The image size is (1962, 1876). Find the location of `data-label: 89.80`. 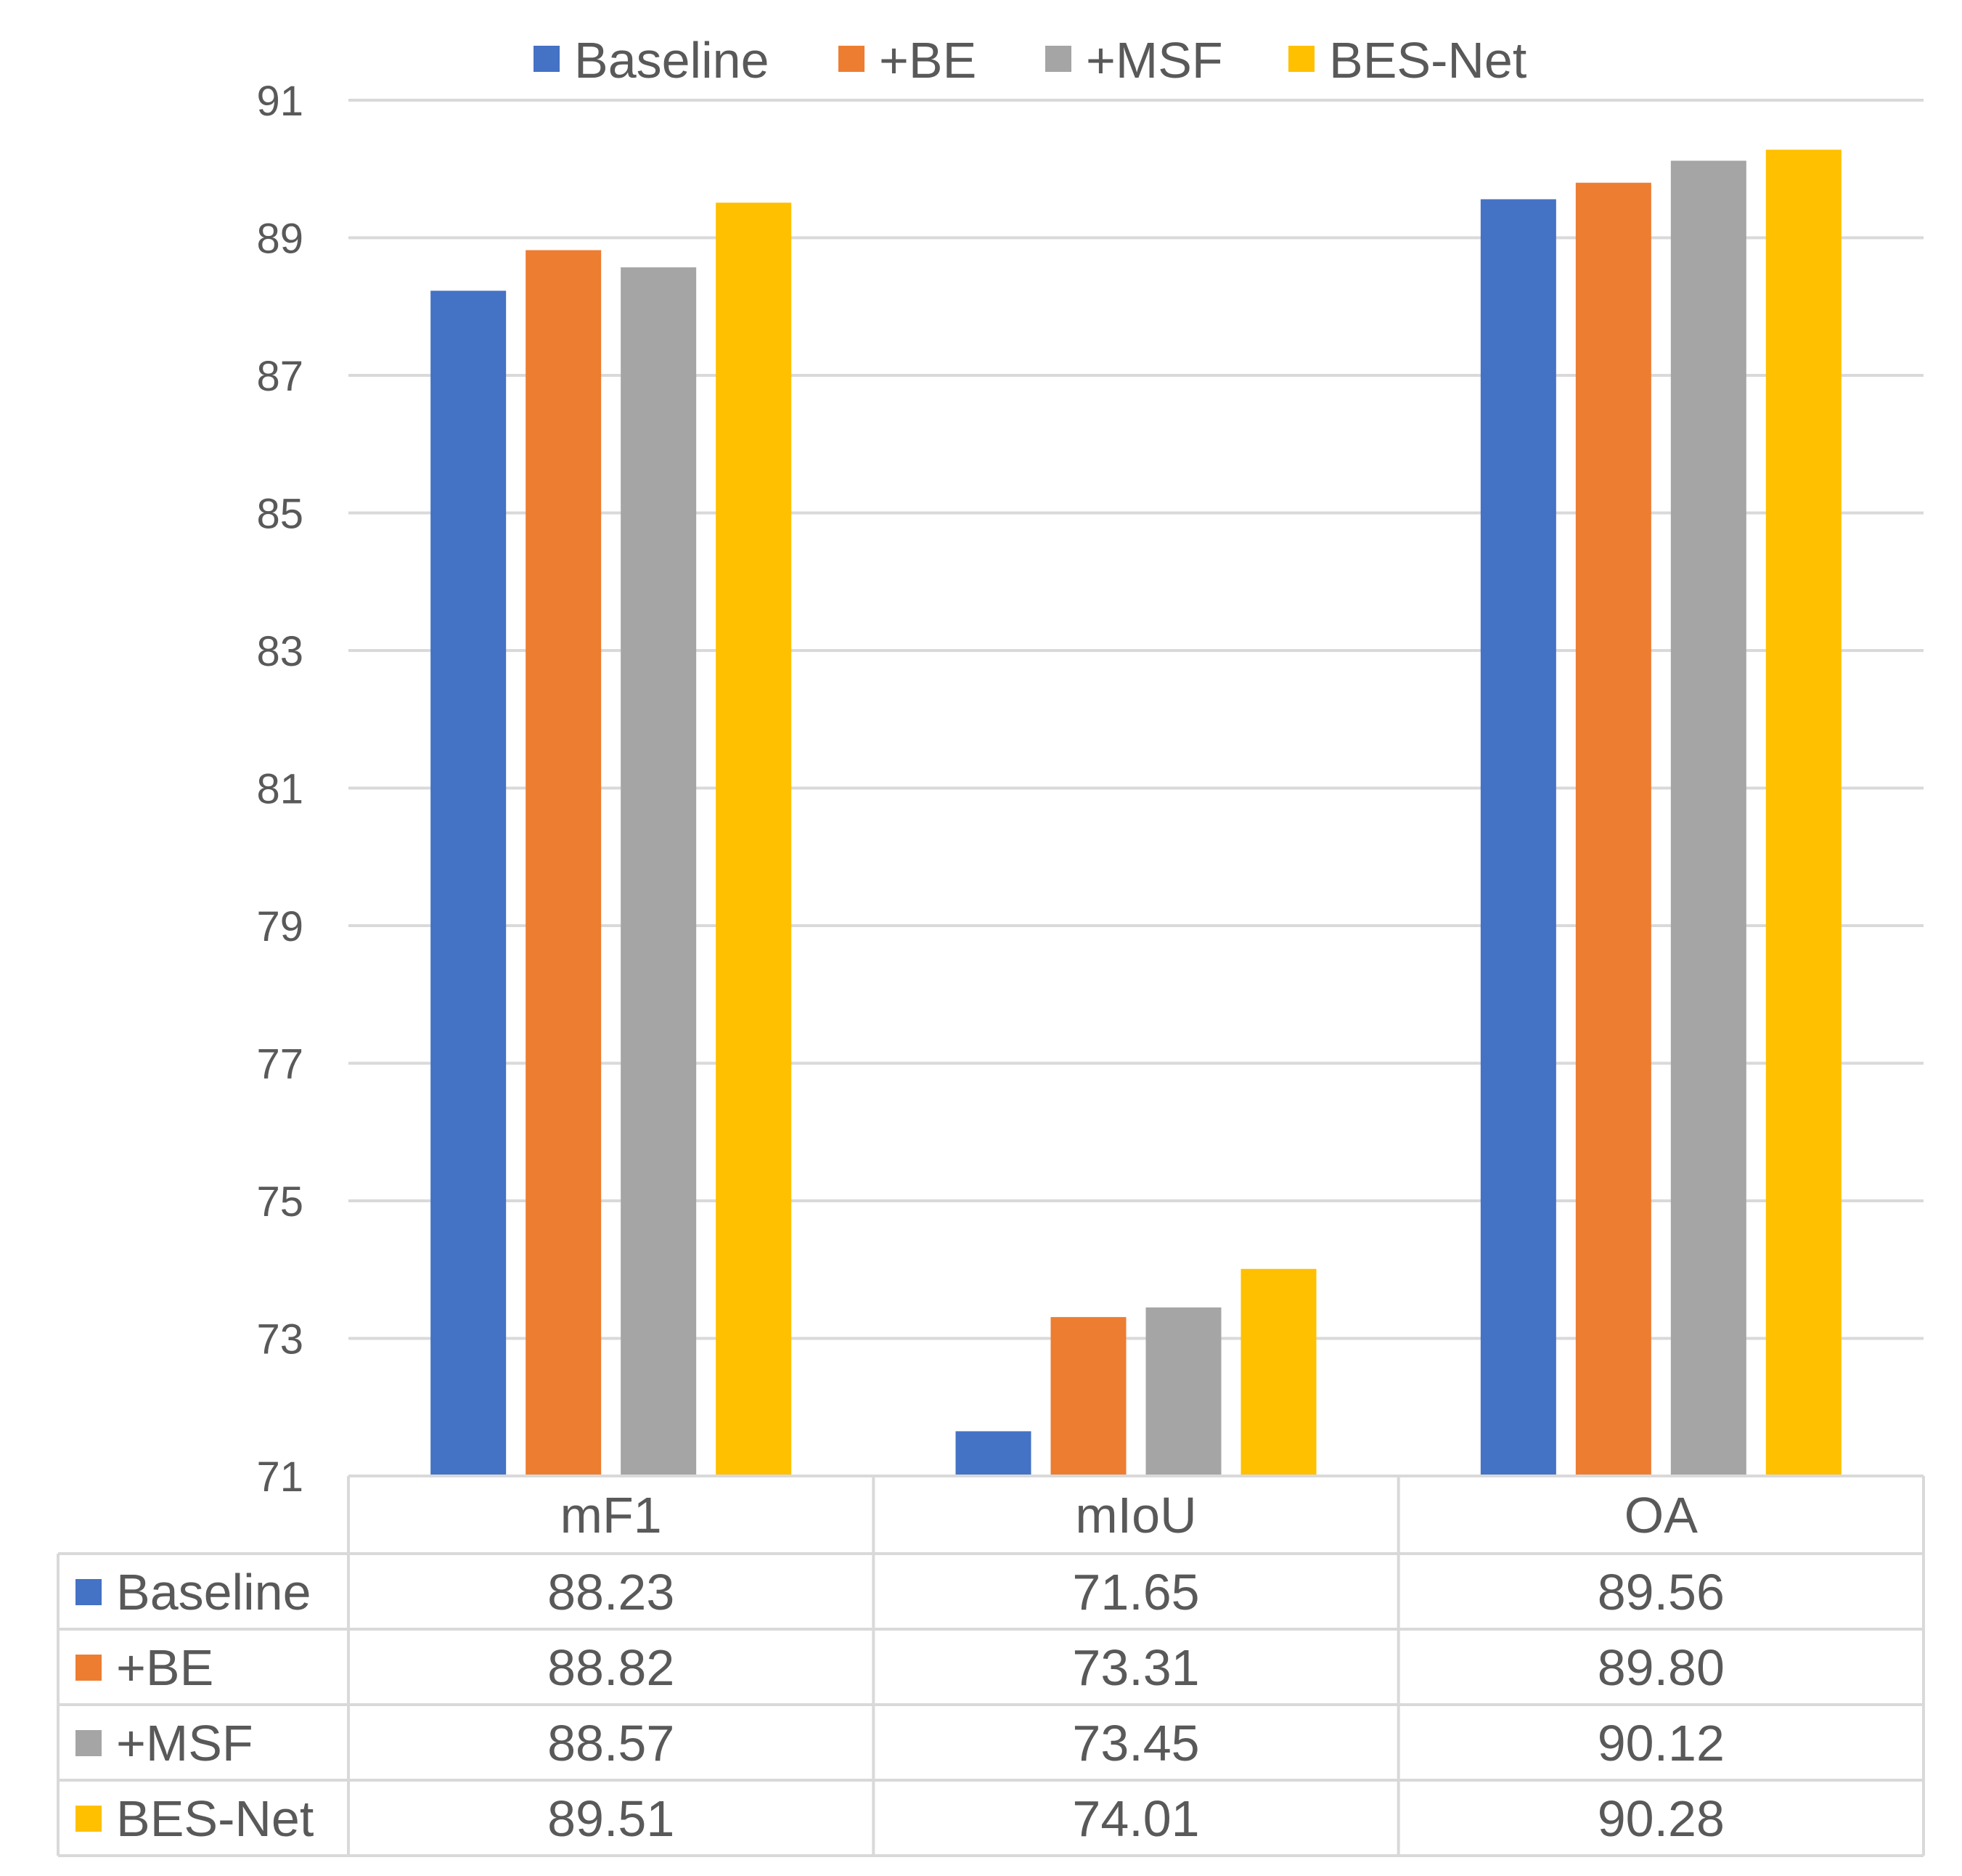

data-label: 89.80 is located at coordinates (1661, 1667).